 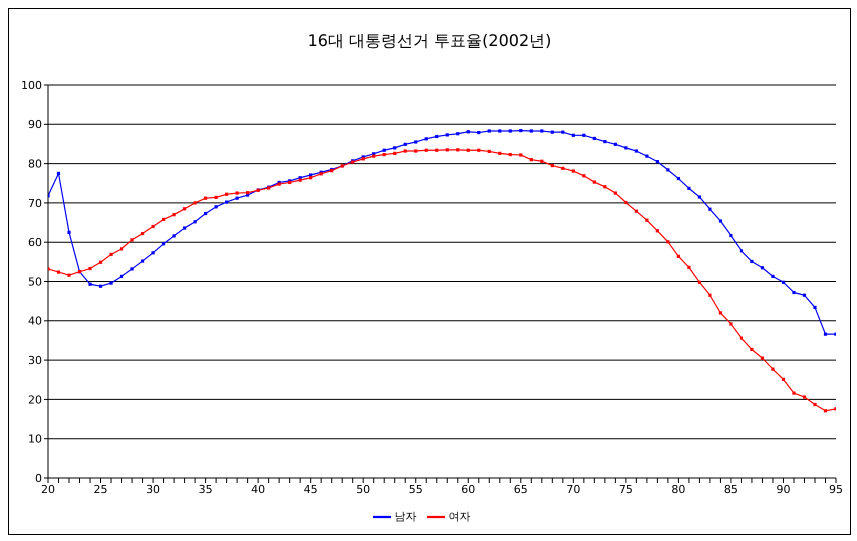 I want to click on x-tick-label: 60, so click(x=468, y=489).